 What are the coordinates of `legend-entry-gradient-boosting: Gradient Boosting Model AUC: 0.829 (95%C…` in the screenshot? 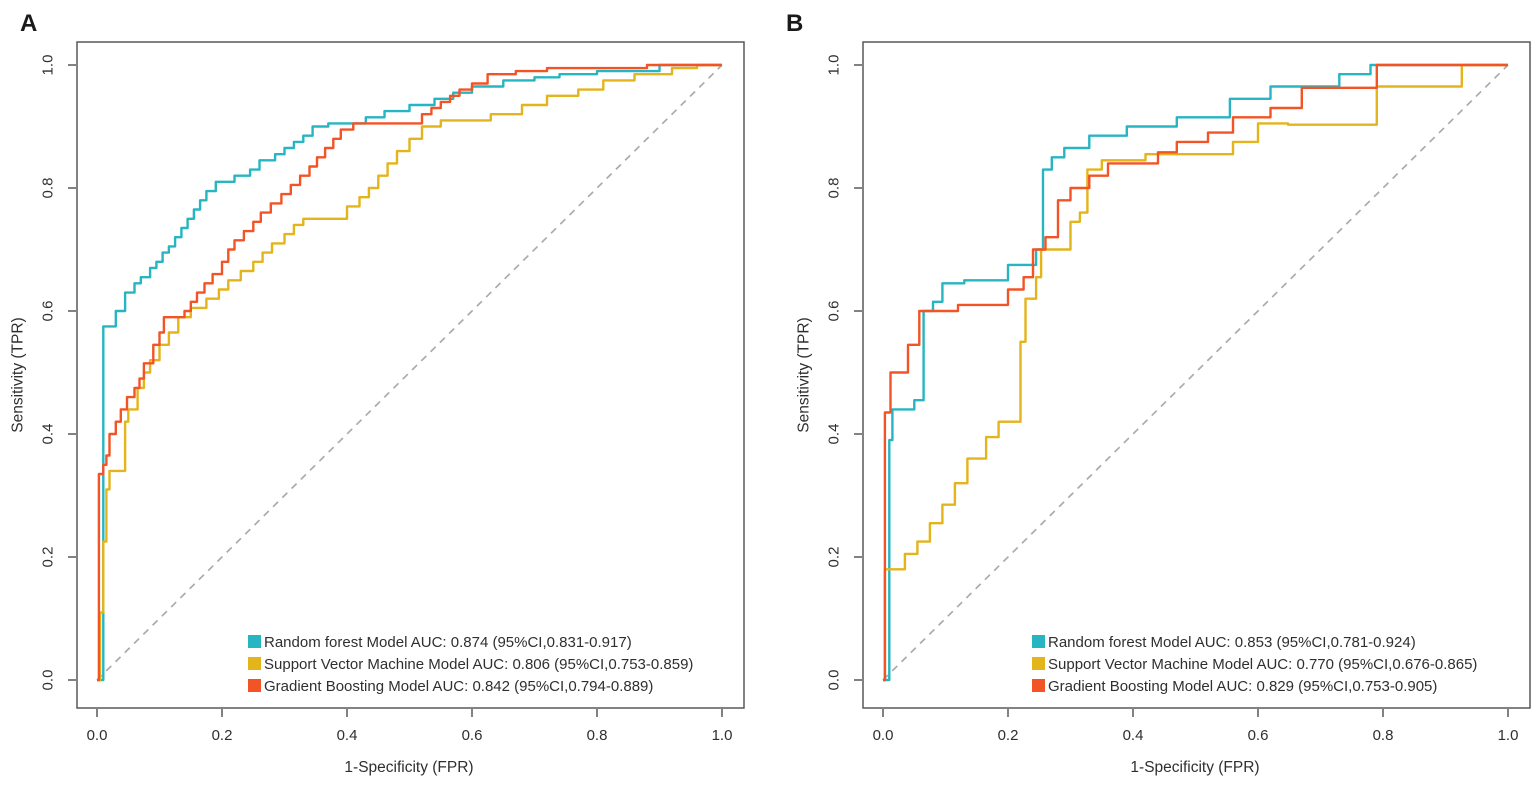 It's located at (1242, 686).